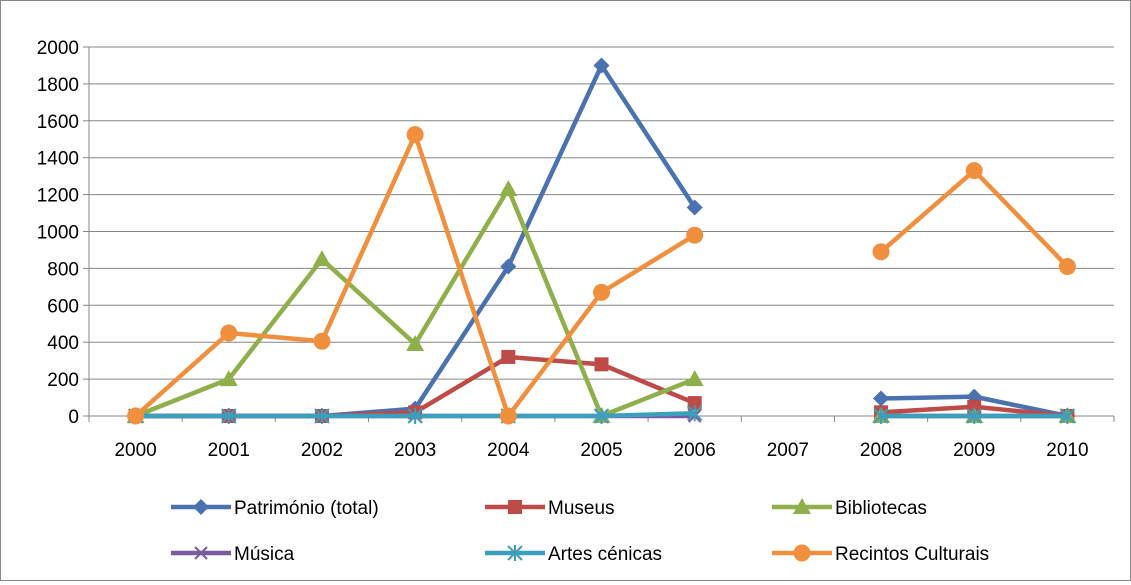 Image resolution: width=1131 pixels, height=585 pixels. I want to click on y-tick-label: 1800, so click(58, 85).